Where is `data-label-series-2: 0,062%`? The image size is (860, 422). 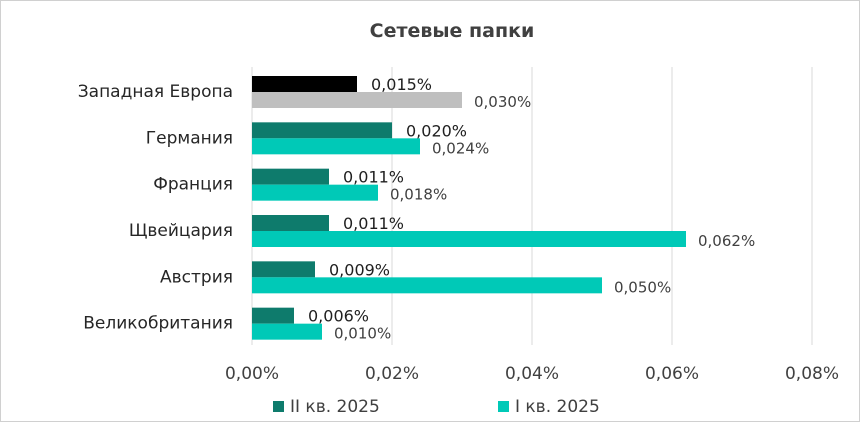
data-label-series-2: 0,062% is located at coordinates (726, 241).